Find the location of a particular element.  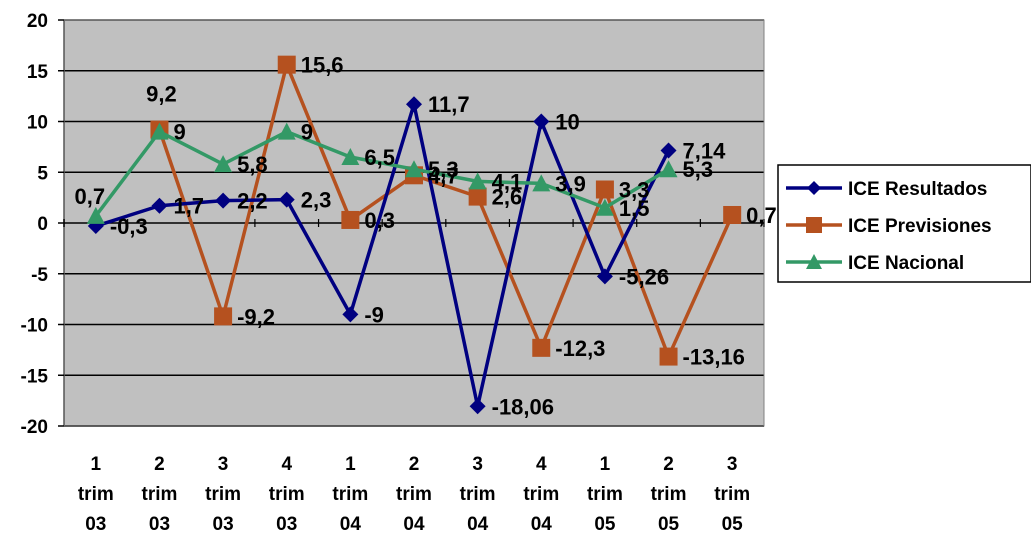

data-label: 2,6 is located at coordinates (507, 197).